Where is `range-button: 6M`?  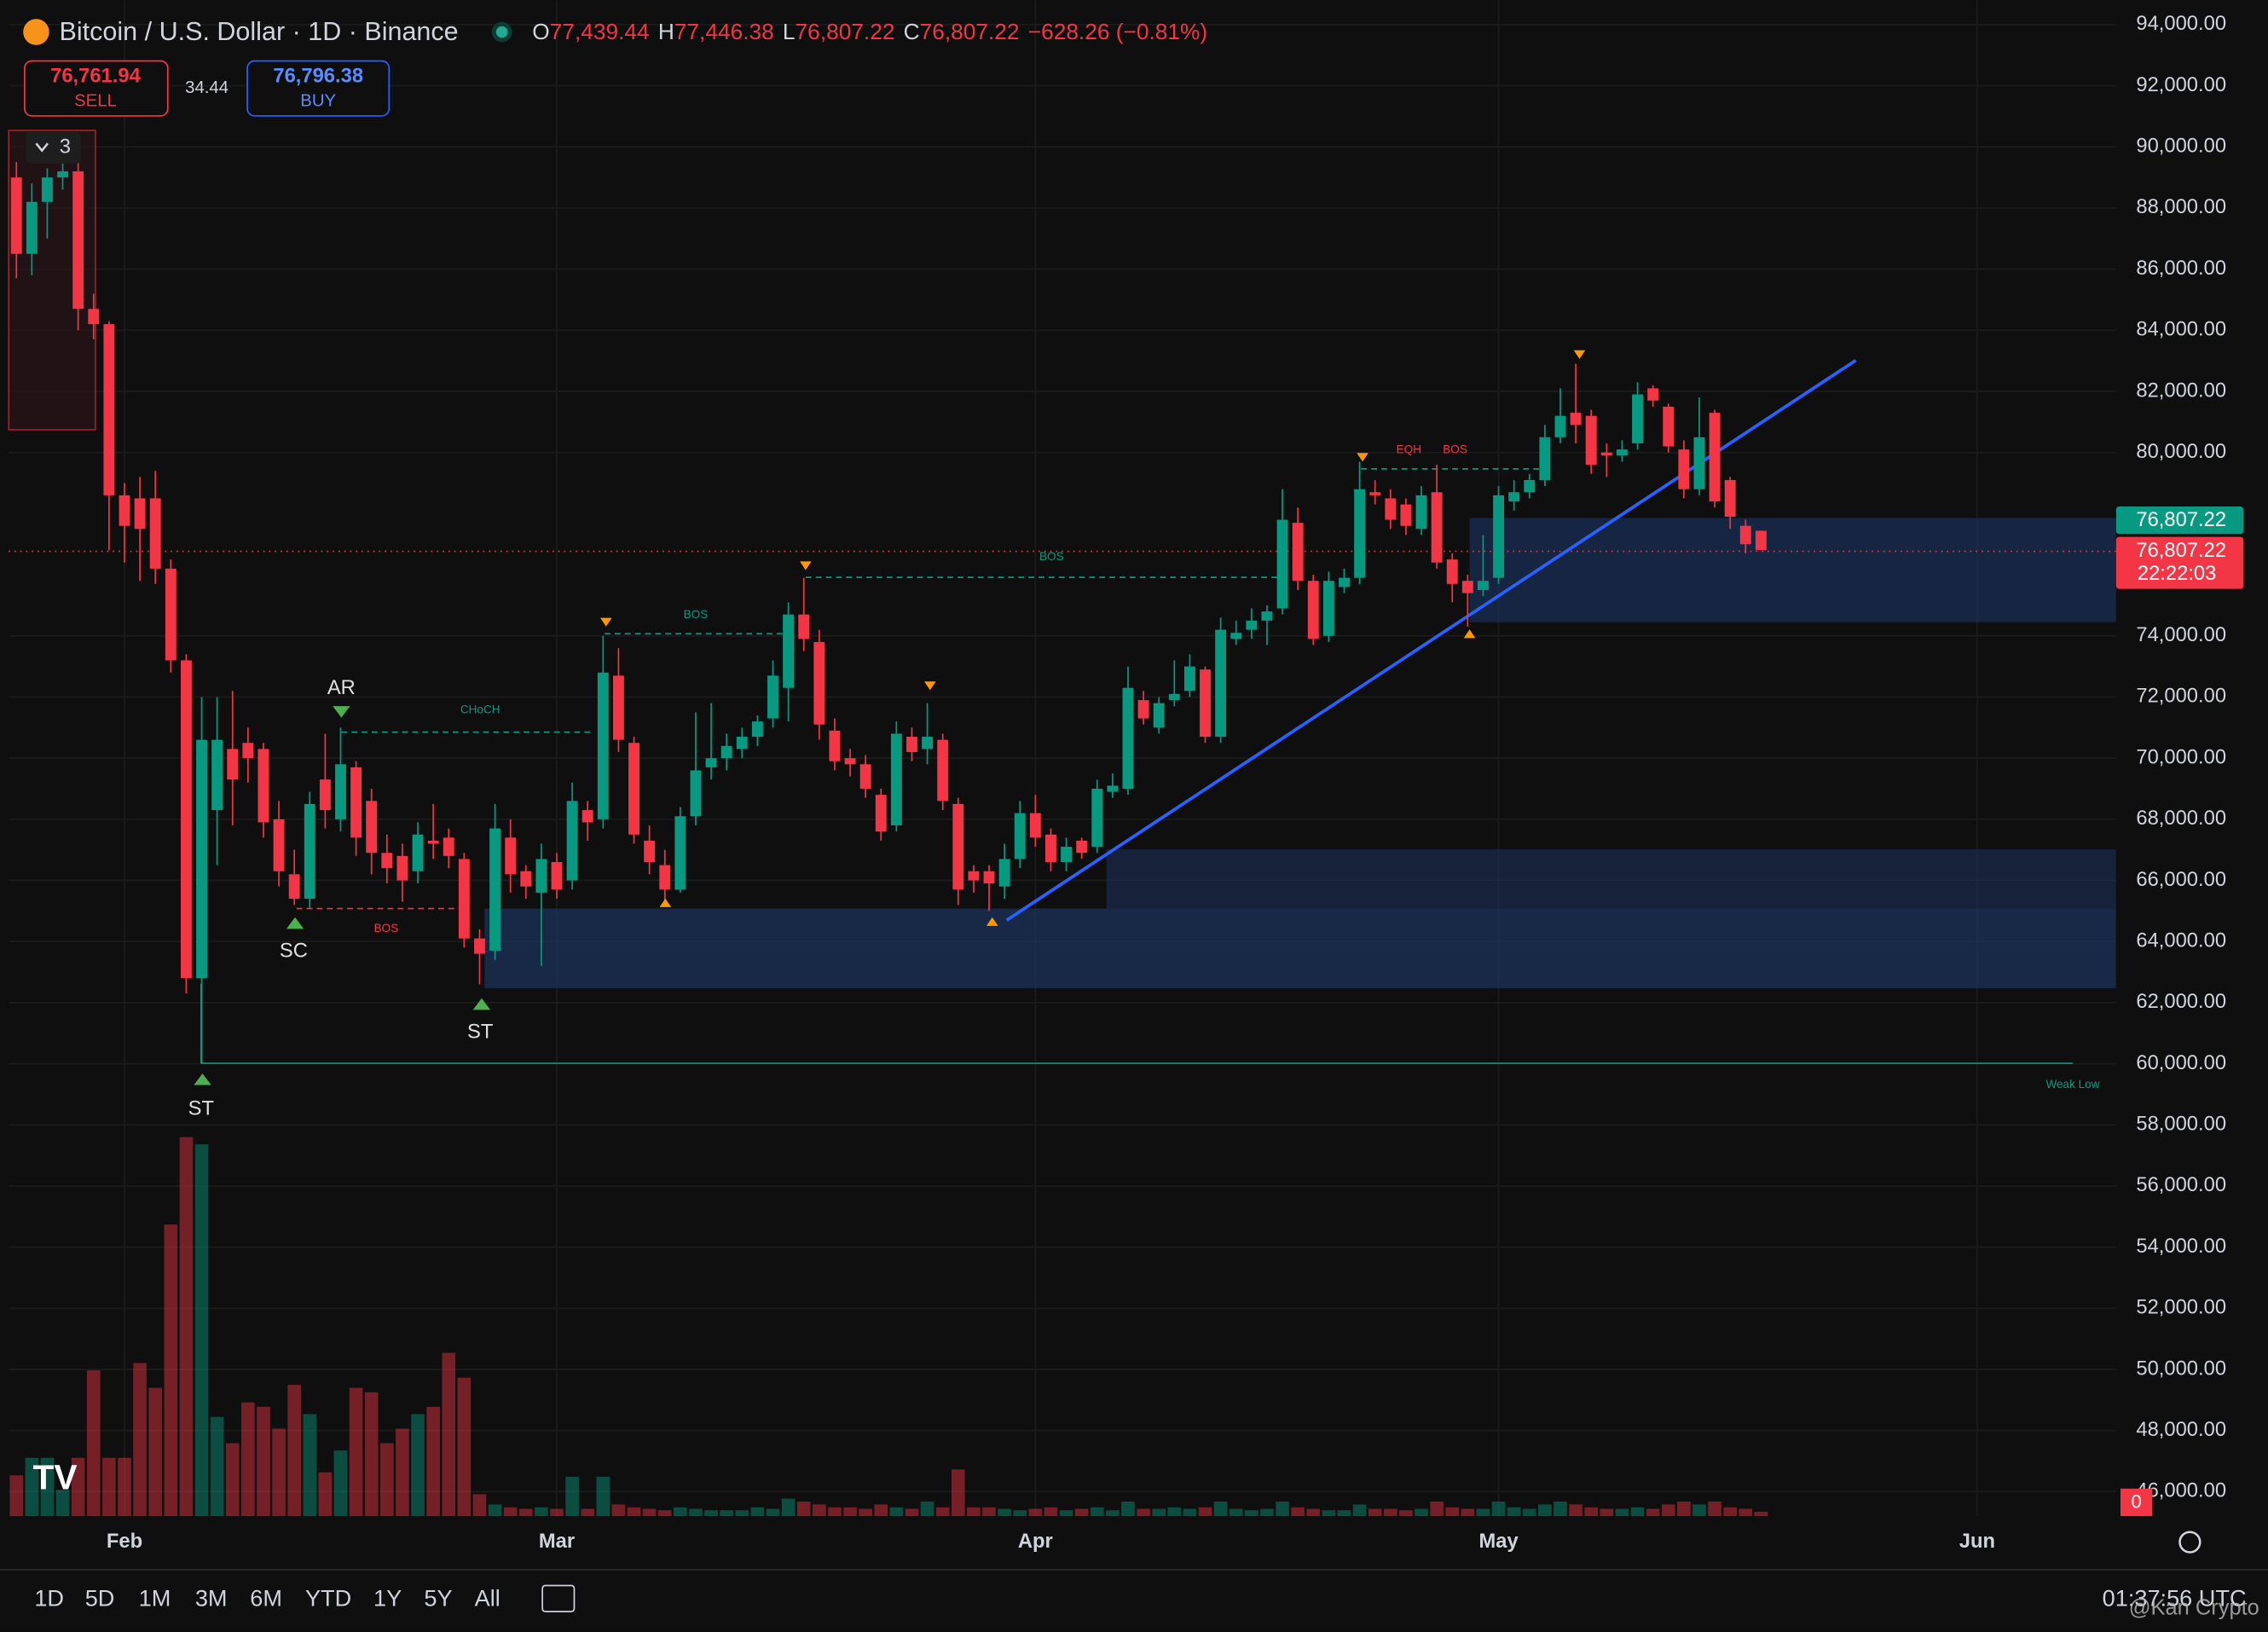 range-button: 6M is located at coordinates (266, 1599).